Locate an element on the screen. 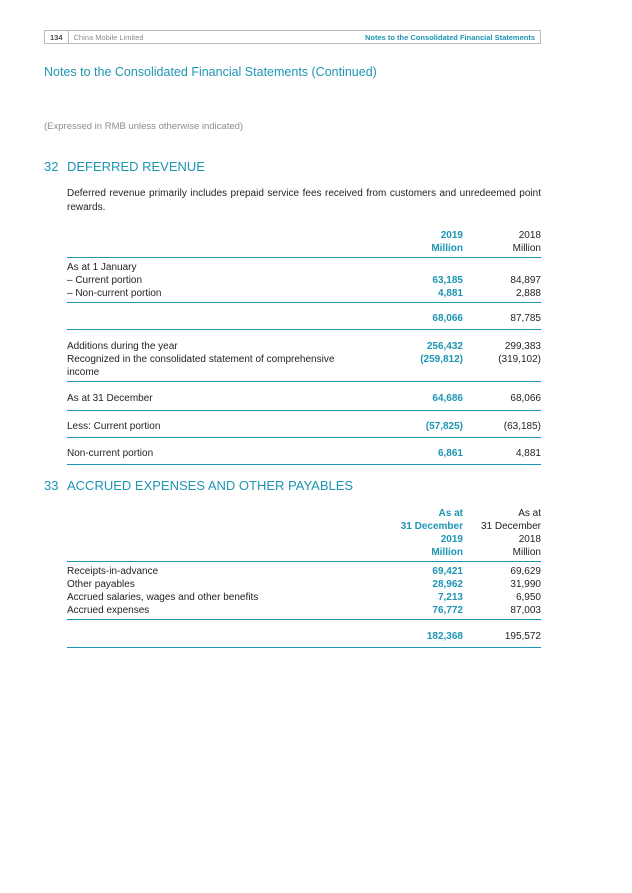 The image size is (632, 893). table-row: Receipts-in-advance 69,421 69,629 is located at coordinates (304, 571).